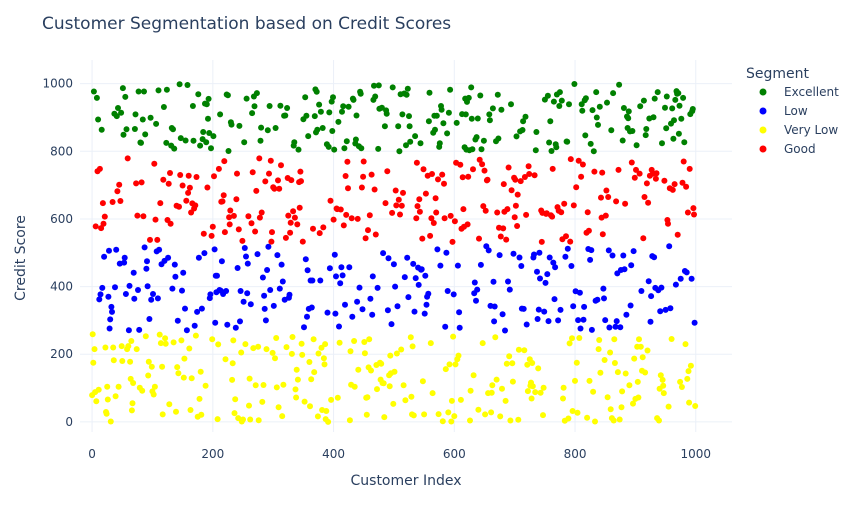 Image resolution: width=857 pixels, height=525 pixels. What do you see at coordinates (787, 149) in the screenshot?
I see `legend-item-good: Good` at bounding box center [787, 149].